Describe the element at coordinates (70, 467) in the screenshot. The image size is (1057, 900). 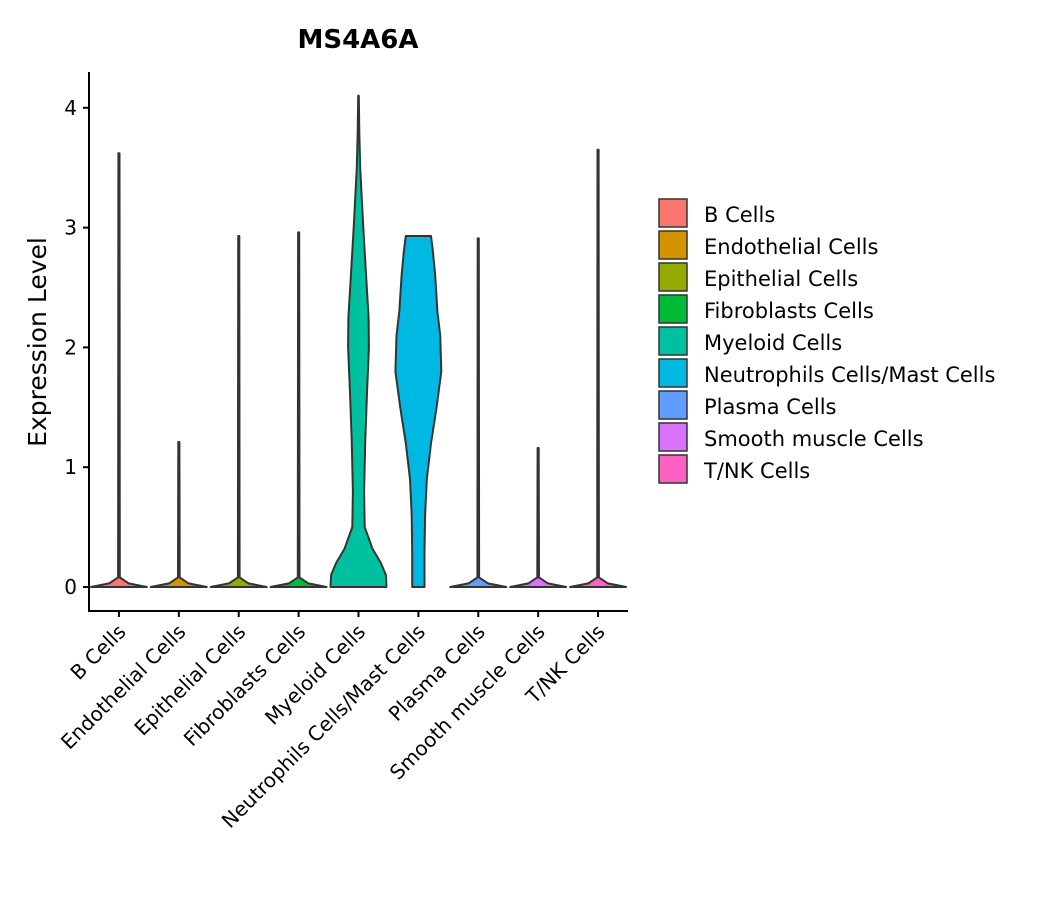
I see `y-tick-label: 1` at that location.